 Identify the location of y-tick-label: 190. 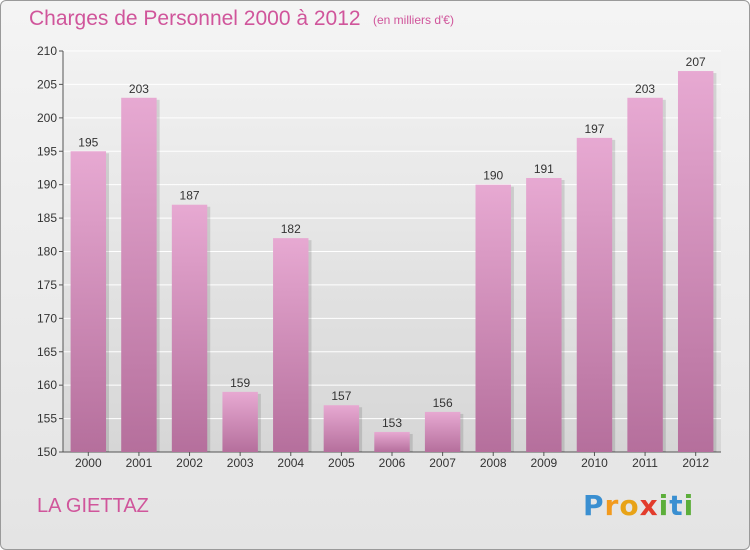
(47, 185).